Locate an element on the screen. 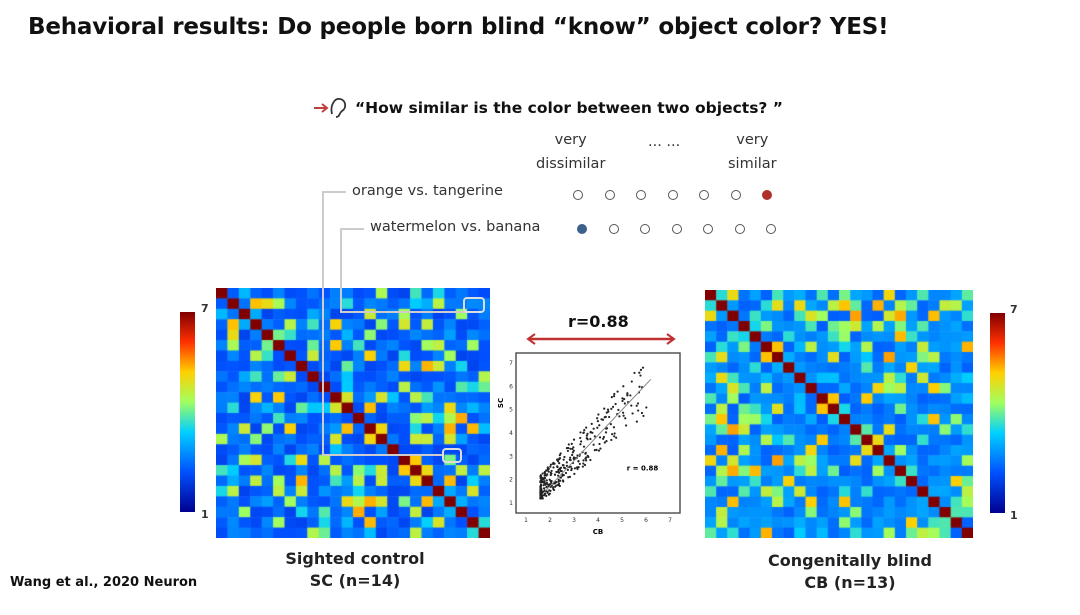  correlation-label: r=0.88 is located at coordinates (598, 321).